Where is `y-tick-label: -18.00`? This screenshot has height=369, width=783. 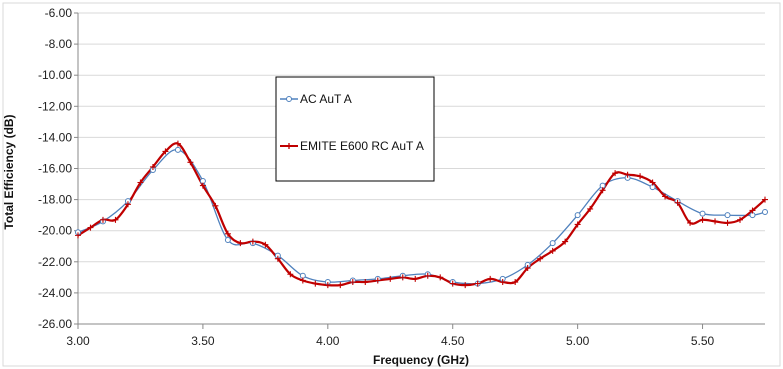 y-tick-label: -18.00 is located at coordinates (55, 200).